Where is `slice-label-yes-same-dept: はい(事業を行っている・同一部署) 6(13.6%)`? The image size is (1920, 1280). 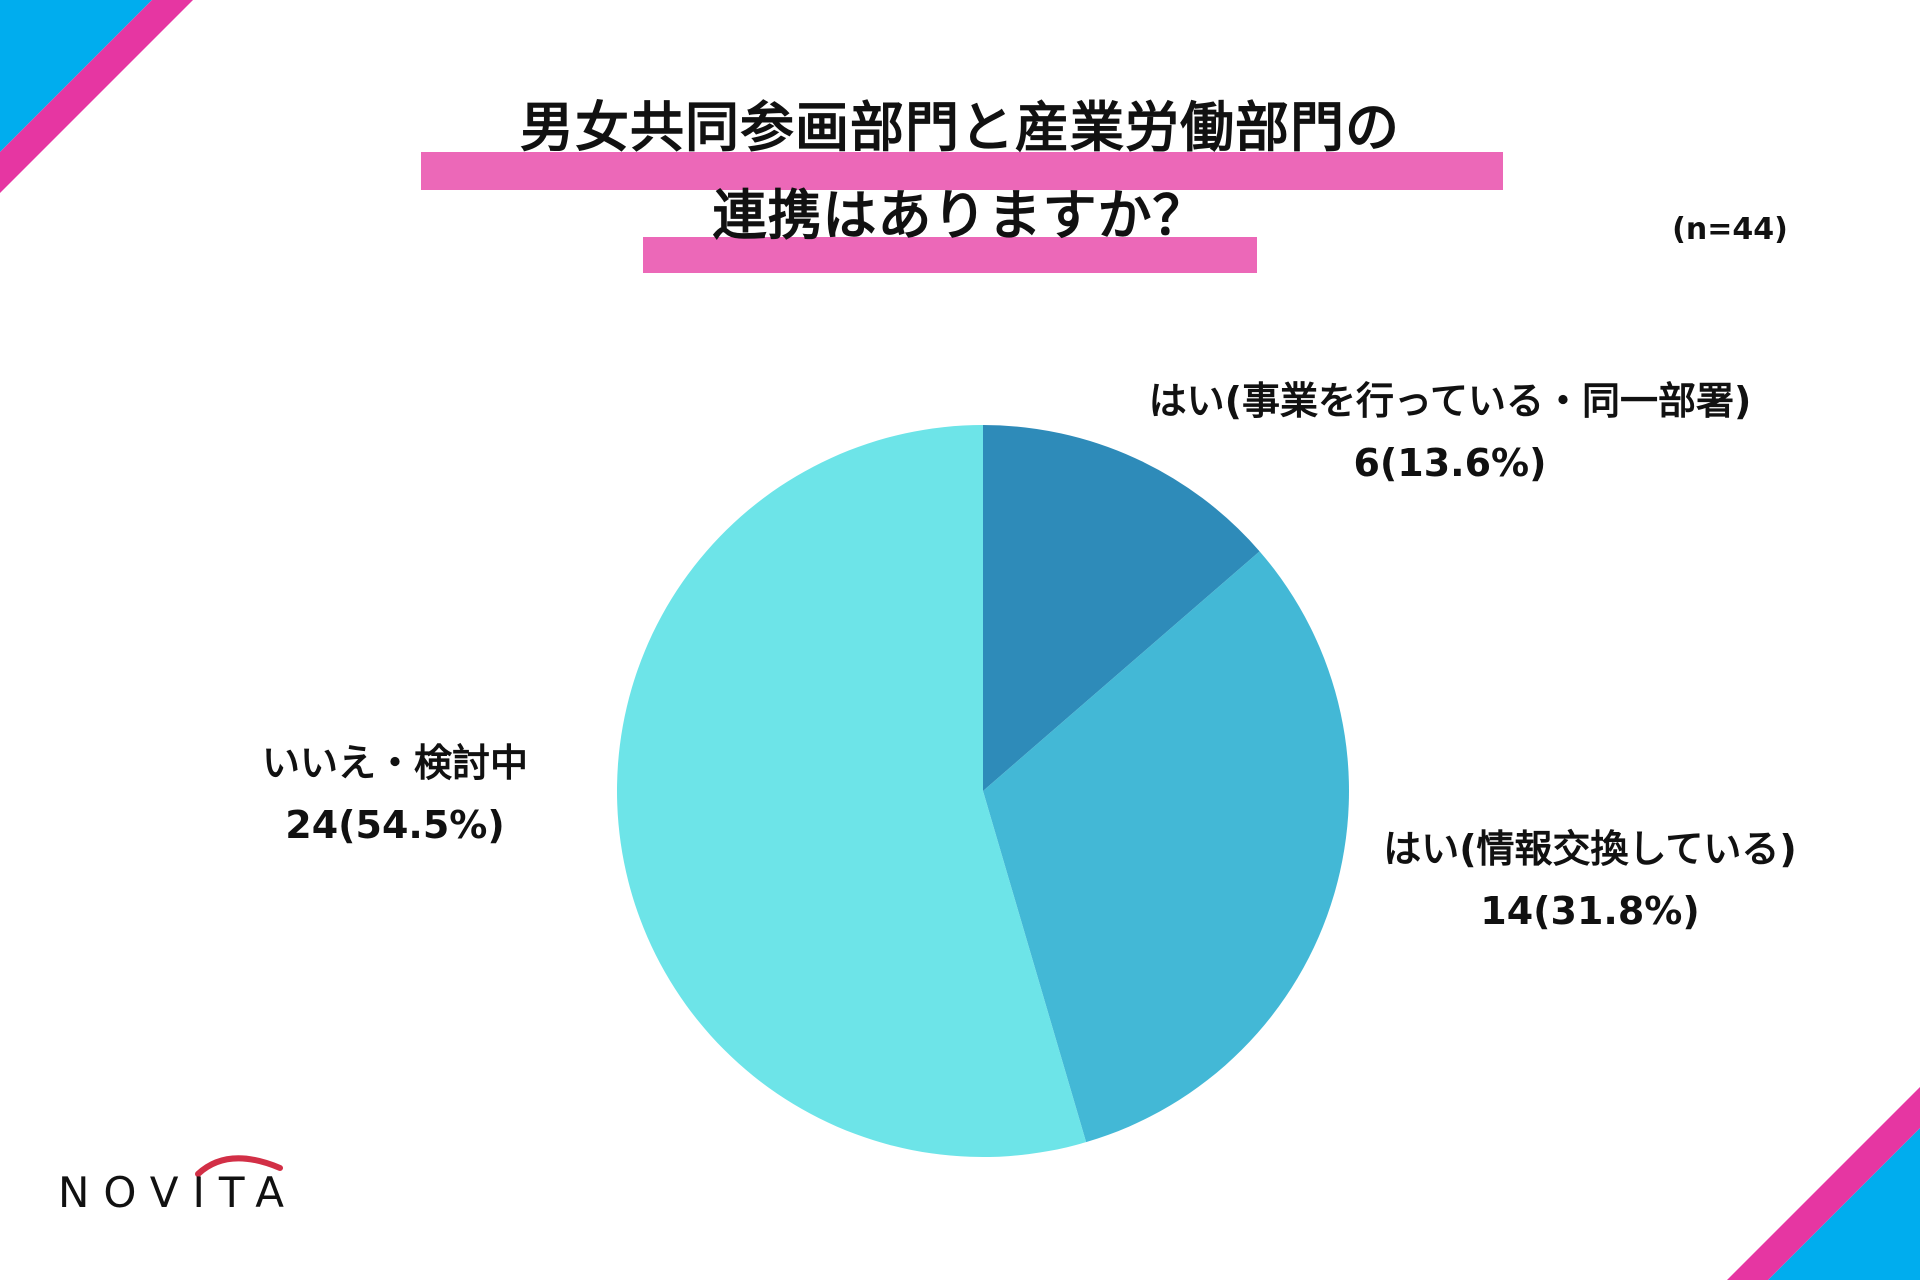 slice-label-yes-same-dept: はい(事業を行っている・同一部署) 6(13.6%) is located at coordinates (1450, 432).